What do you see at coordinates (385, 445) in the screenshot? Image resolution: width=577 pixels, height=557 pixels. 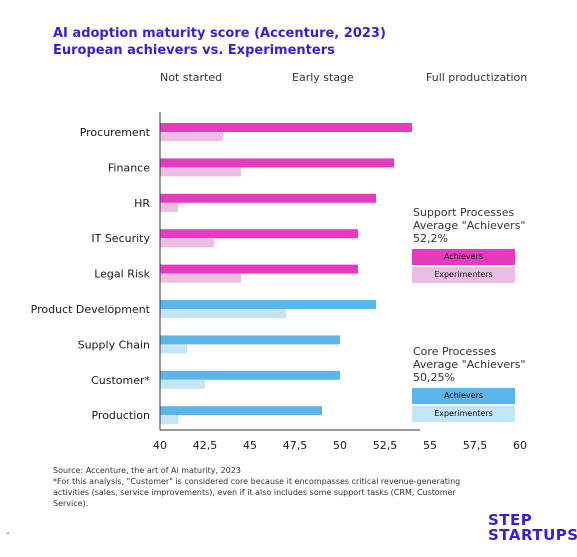 I see `x-tick-label: 52,5` at bounding box center [385, 445].